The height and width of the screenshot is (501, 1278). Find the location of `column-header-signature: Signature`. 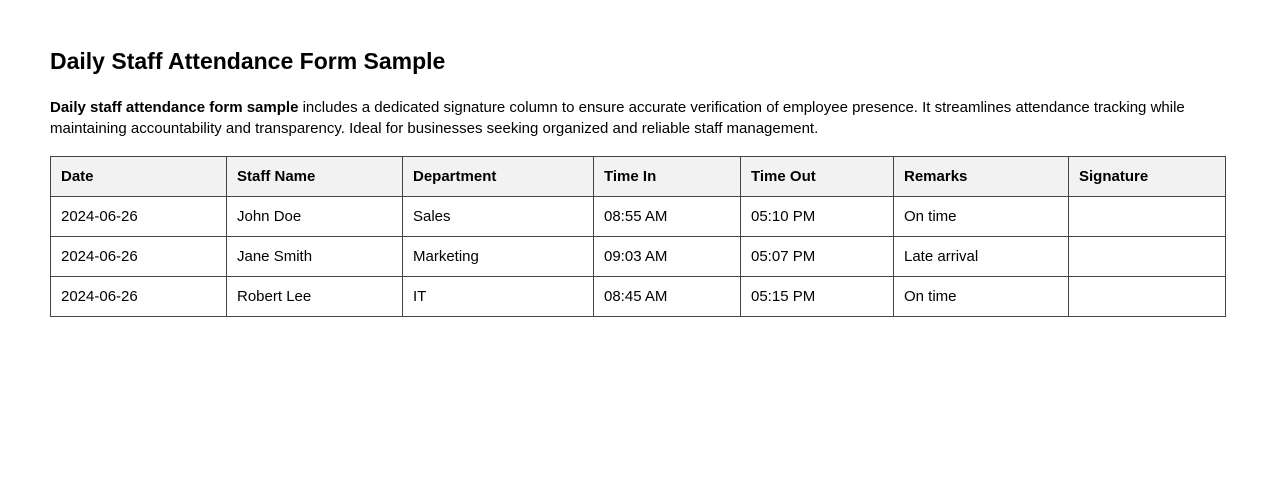

column-header-signature: Signature is located at coordinates (1147, 176).